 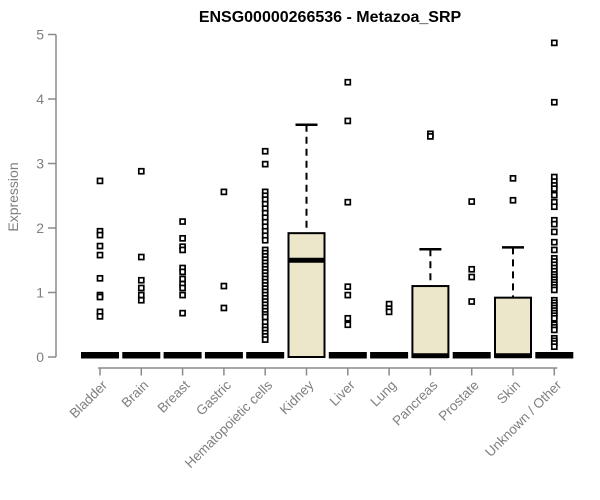 I want to click on y-tick-label: 0, so click(x=40, y=357).